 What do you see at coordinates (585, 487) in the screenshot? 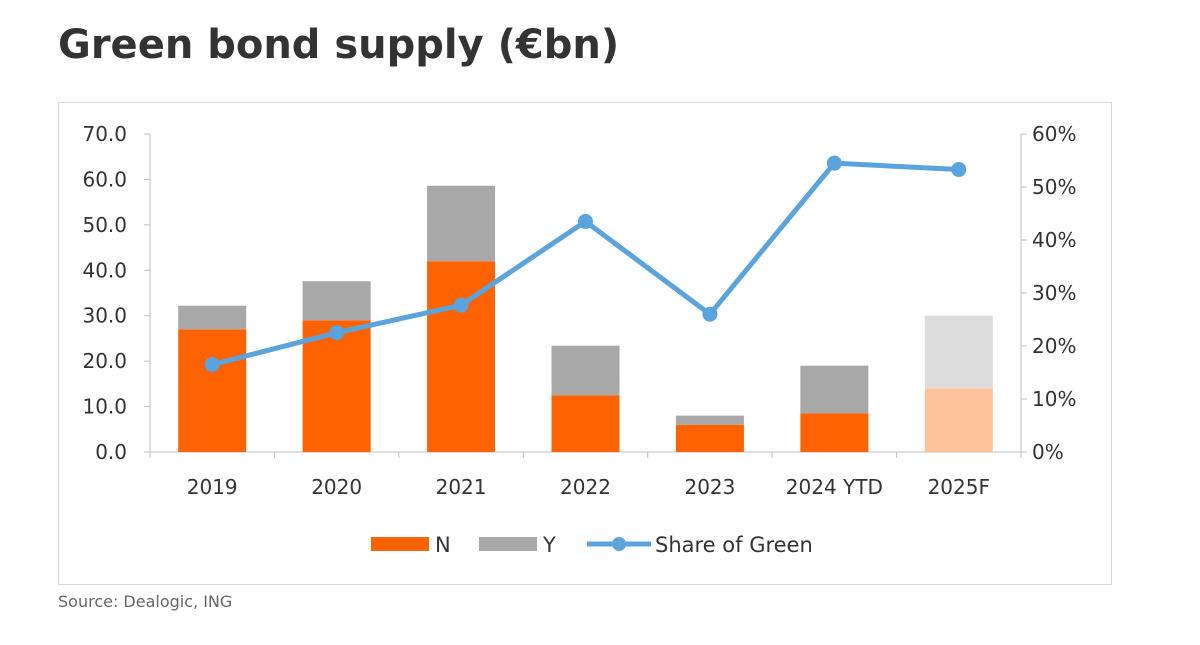
I see `x-axis-tick-label: 2022` at bounding box center [585, 487].